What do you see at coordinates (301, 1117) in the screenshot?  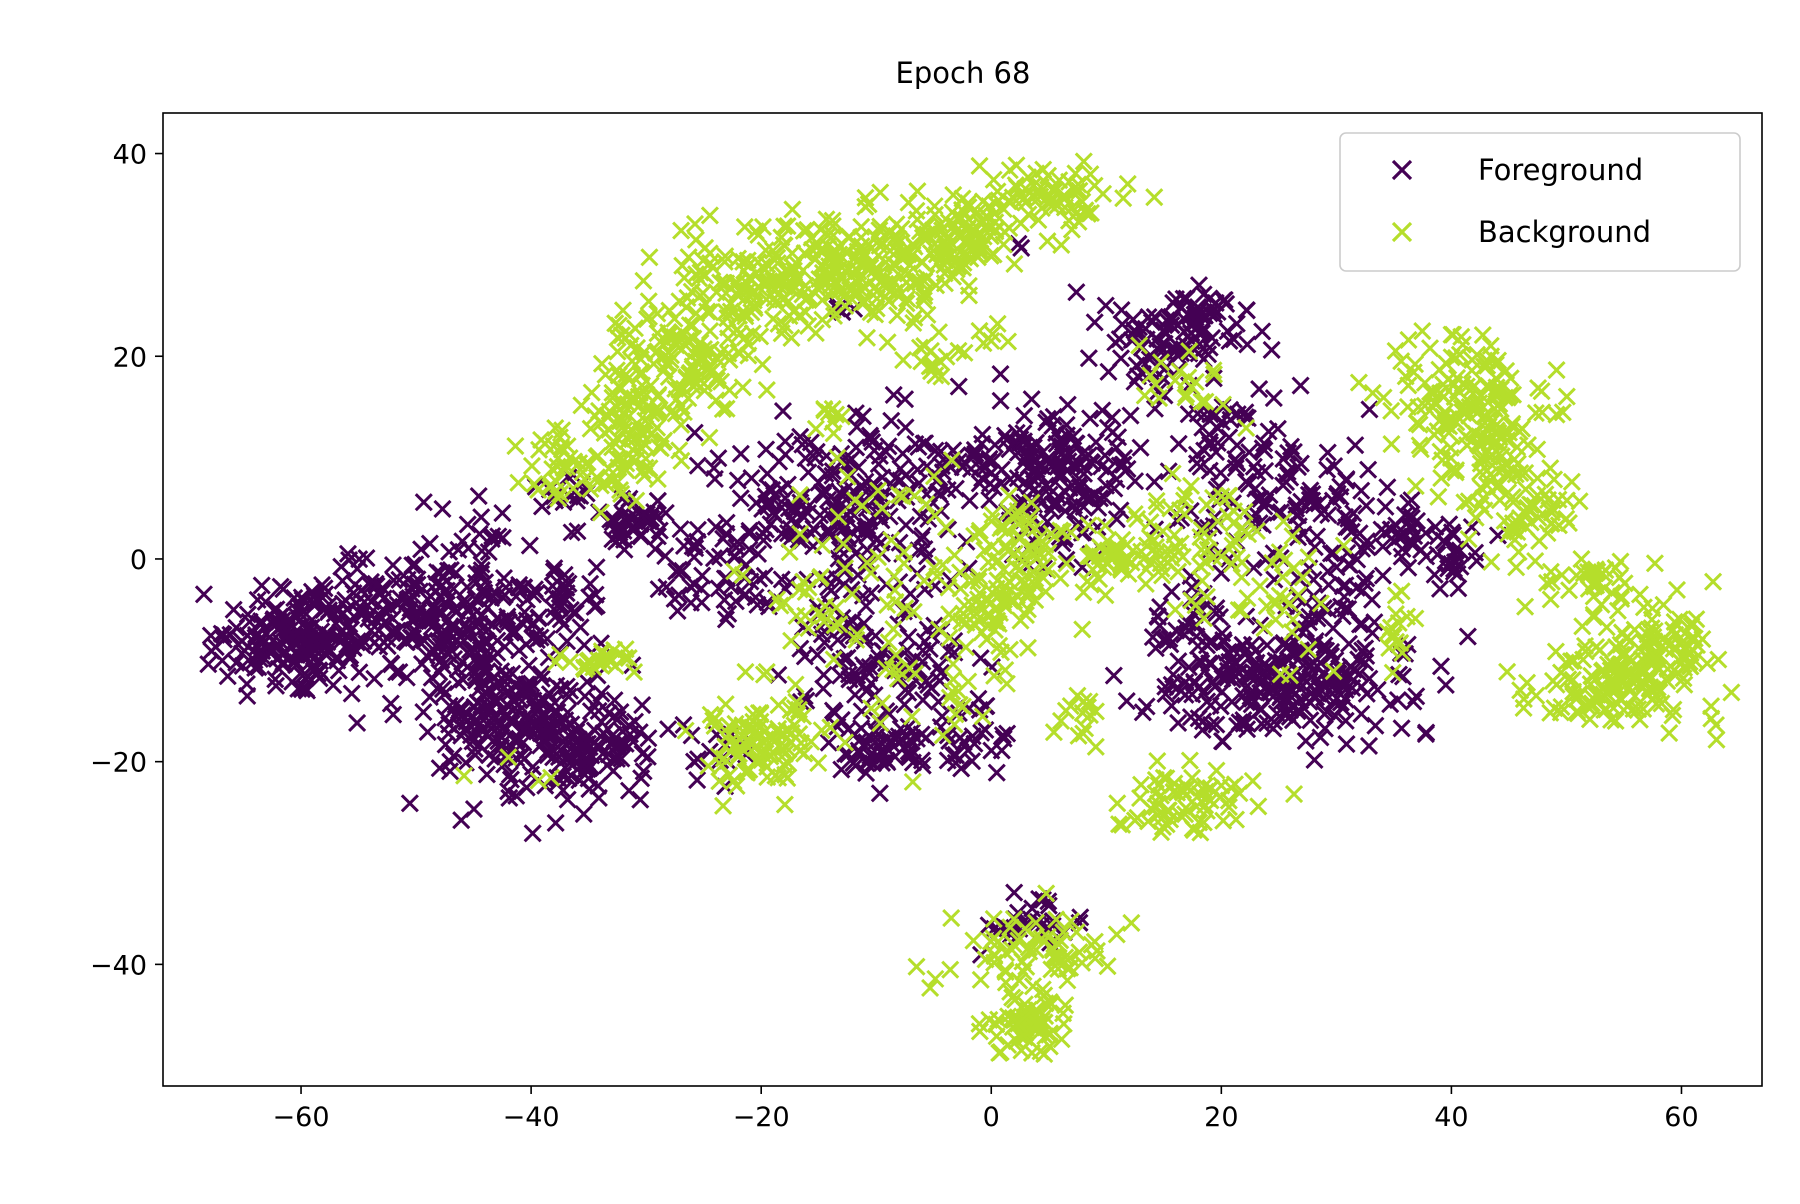 I see `x-tick-label: −60` at bounding box center [301, 1117].